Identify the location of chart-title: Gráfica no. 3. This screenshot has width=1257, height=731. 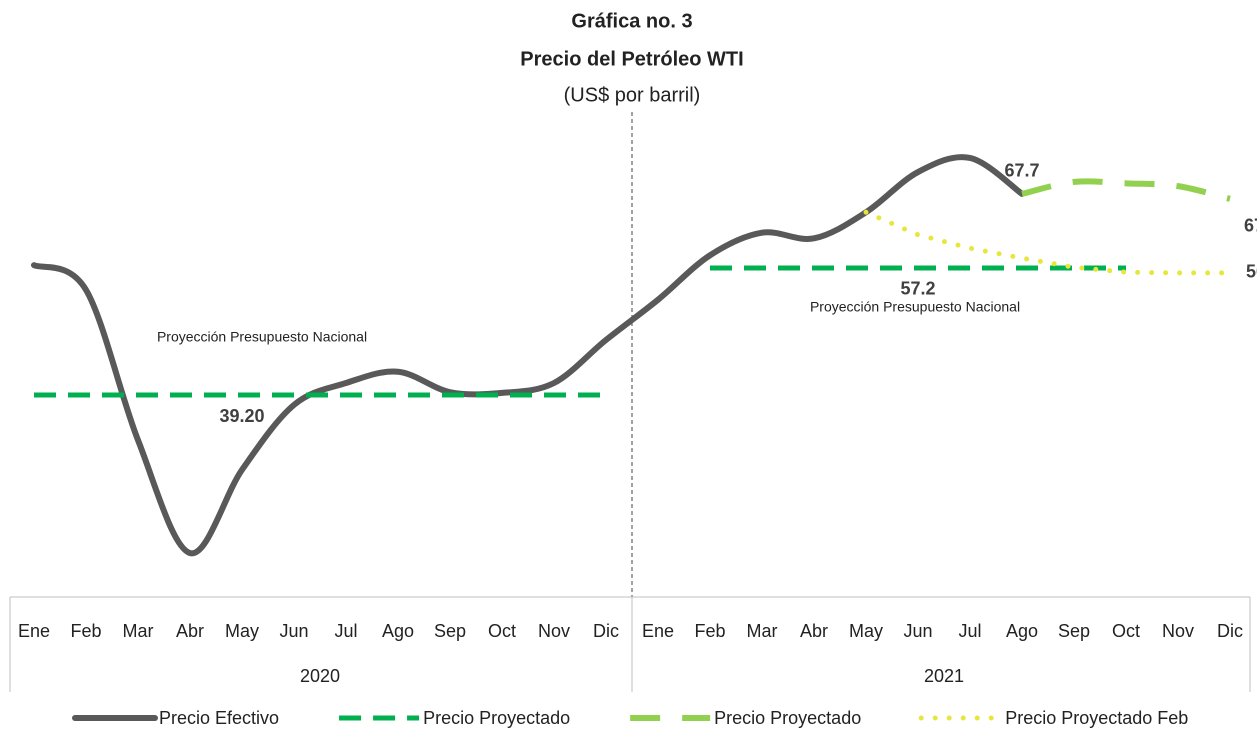
(631, 21).